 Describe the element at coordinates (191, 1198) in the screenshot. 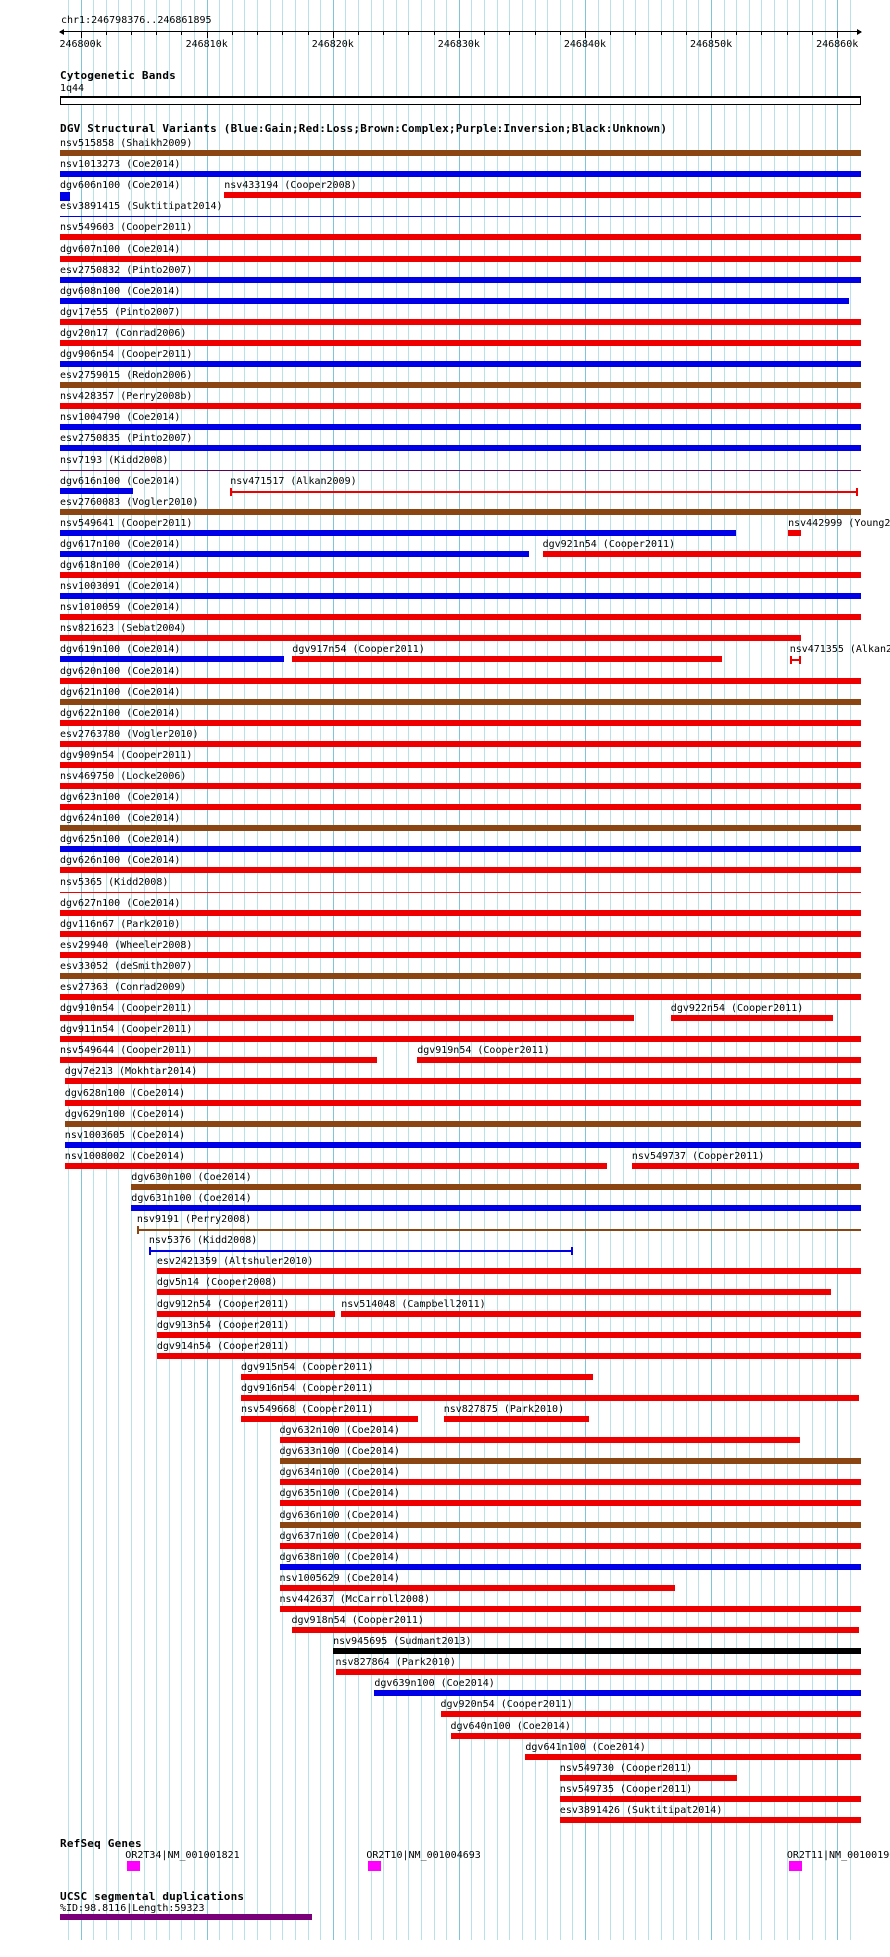

I see `variant-label: dgv631n100 (Coe2014)` at that location.